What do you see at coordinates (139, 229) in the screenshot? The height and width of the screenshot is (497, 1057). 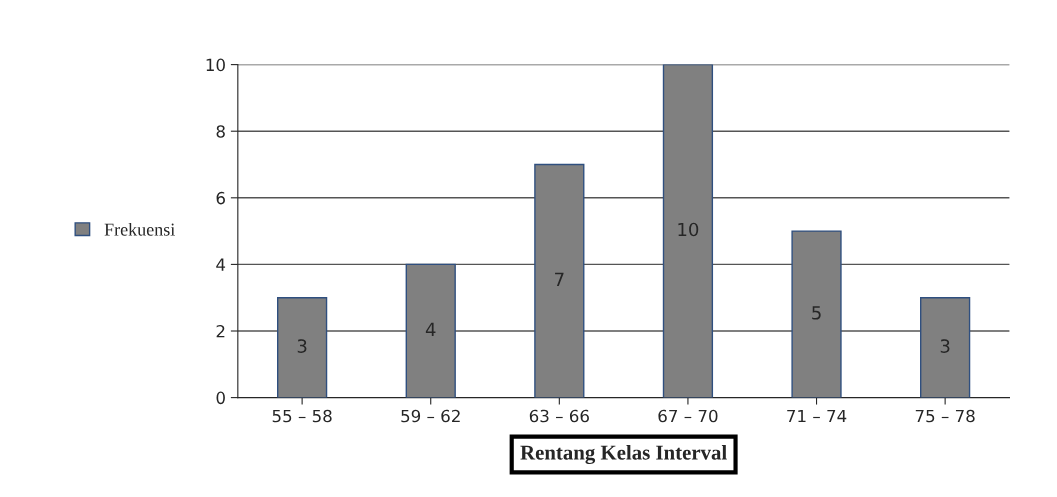 I see `legend-label: Frekuensi` at bounding box center [139, 229].